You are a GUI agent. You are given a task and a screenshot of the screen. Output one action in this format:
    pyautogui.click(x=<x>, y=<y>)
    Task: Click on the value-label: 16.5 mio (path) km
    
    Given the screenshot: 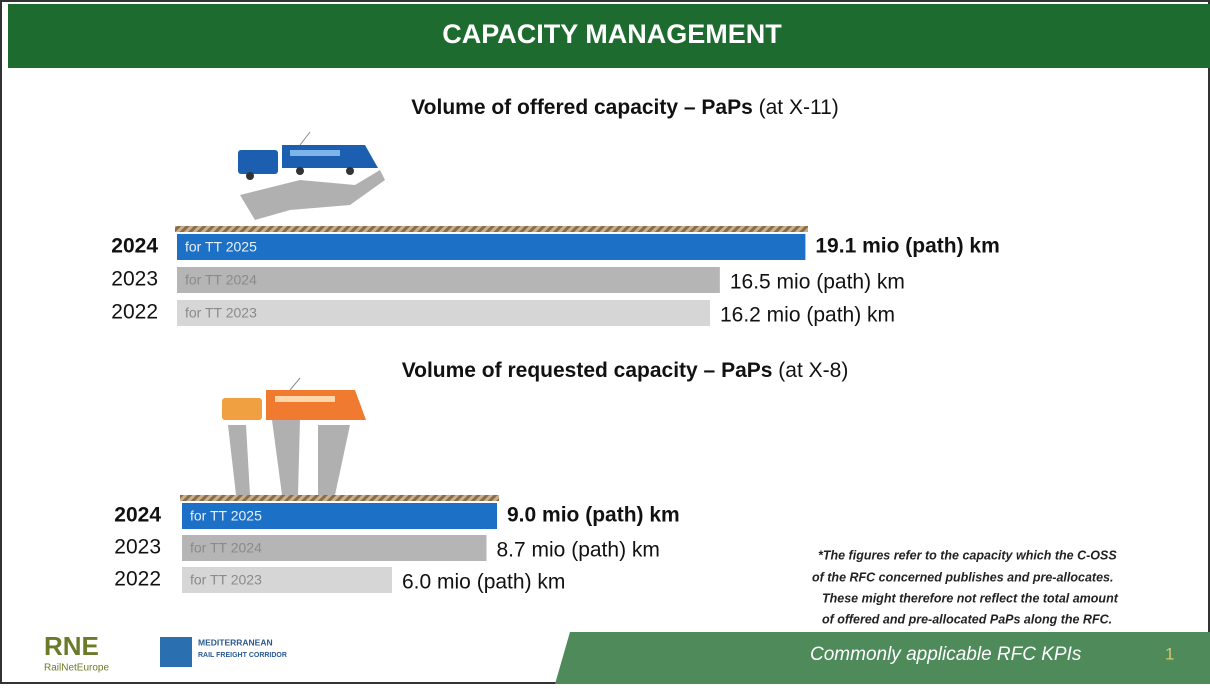 What is the action you would take?
    pyautogui.click(x=817, y=282)
    